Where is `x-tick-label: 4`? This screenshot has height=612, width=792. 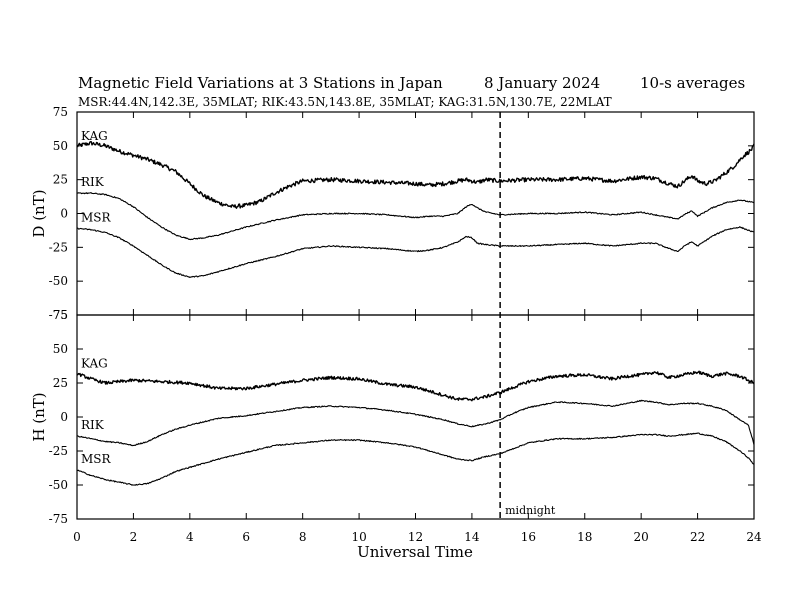 x-tick-label: 4 is located at coordinates (190, 537).